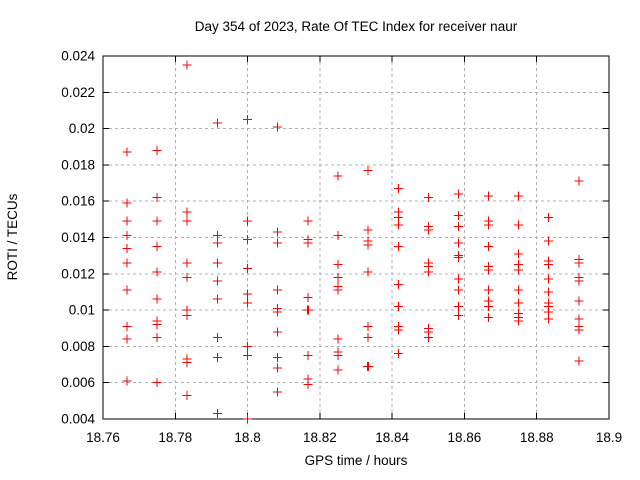 This screenshot has width=640, height=480. What do you see at coordinates (78, 237) in the screenshot?
I see `y-tick-label: 0.014` at bounding box center [78, 237].